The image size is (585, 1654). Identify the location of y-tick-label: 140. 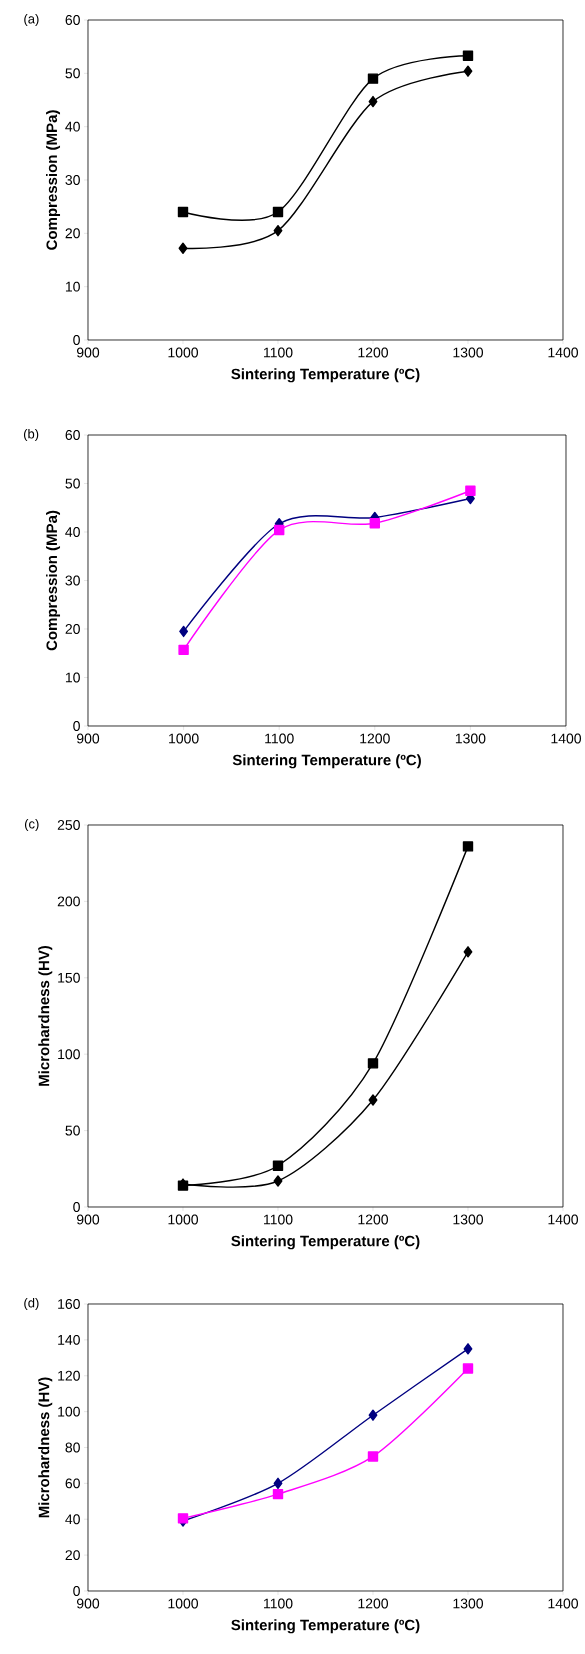
(69, 1339).